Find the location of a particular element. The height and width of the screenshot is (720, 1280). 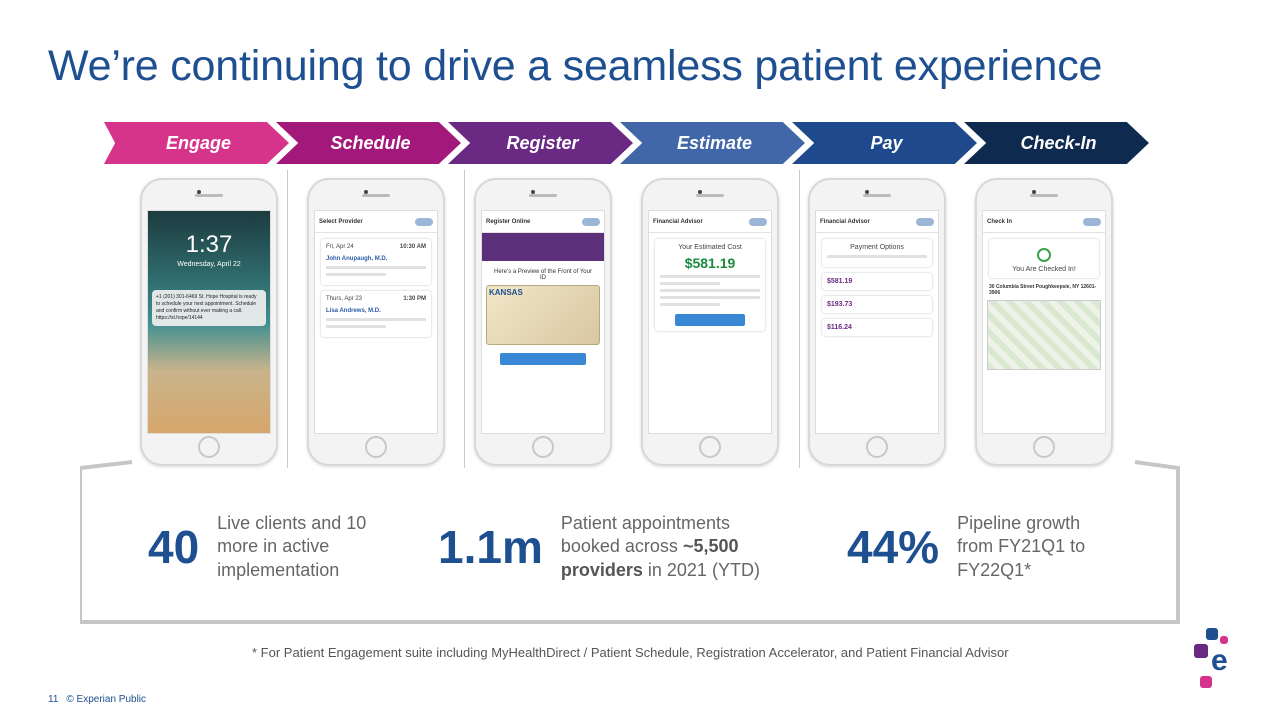

step-label: Check-In is located at coordinates (1058, 142).